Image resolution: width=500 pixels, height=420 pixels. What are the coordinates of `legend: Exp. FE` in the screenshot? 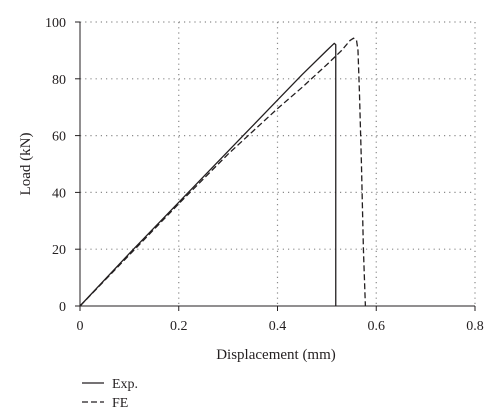 It's located at (110, 394).